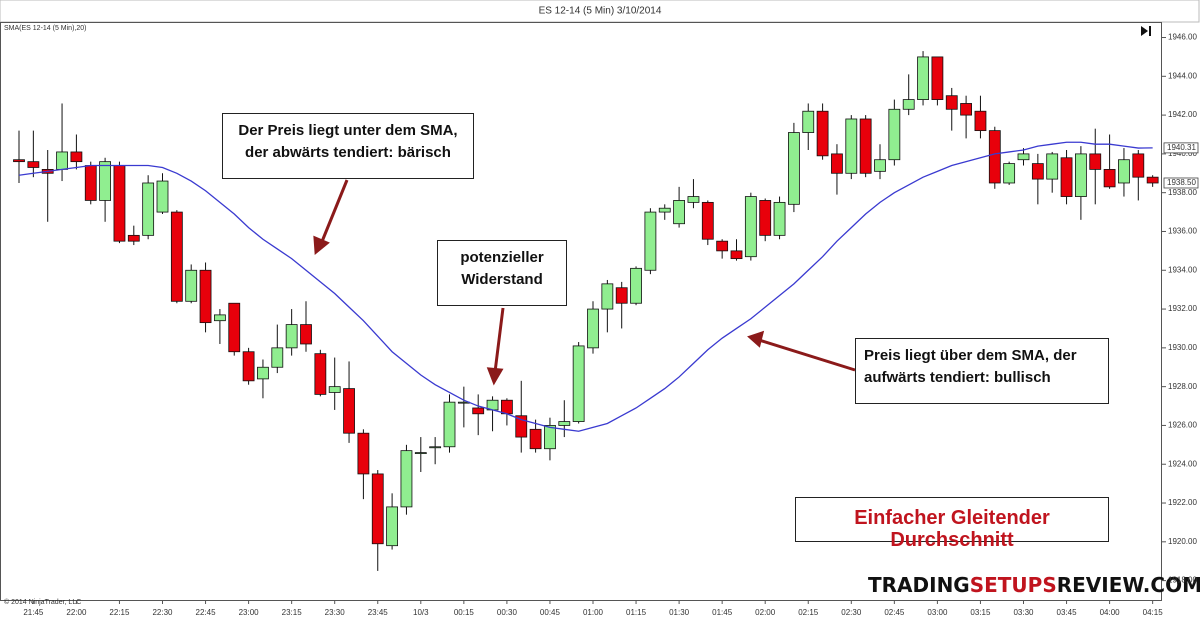 Image resolution: width=1200 pixels, height=635 pixels. What do you see at coordinates (1013, 585) in the screenshot?
I see `watermark-part: SETUPS` at bounding box center [1013, 585].